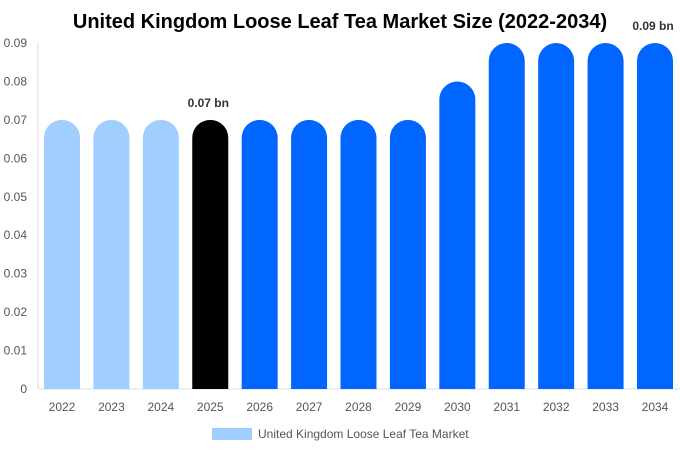 The height and width of the screenshot is (450, 680). What do you see at coordinates (111, 407) in the screenshot?
I see `x-tick-label: 2023` at bounding box center [111, 407].